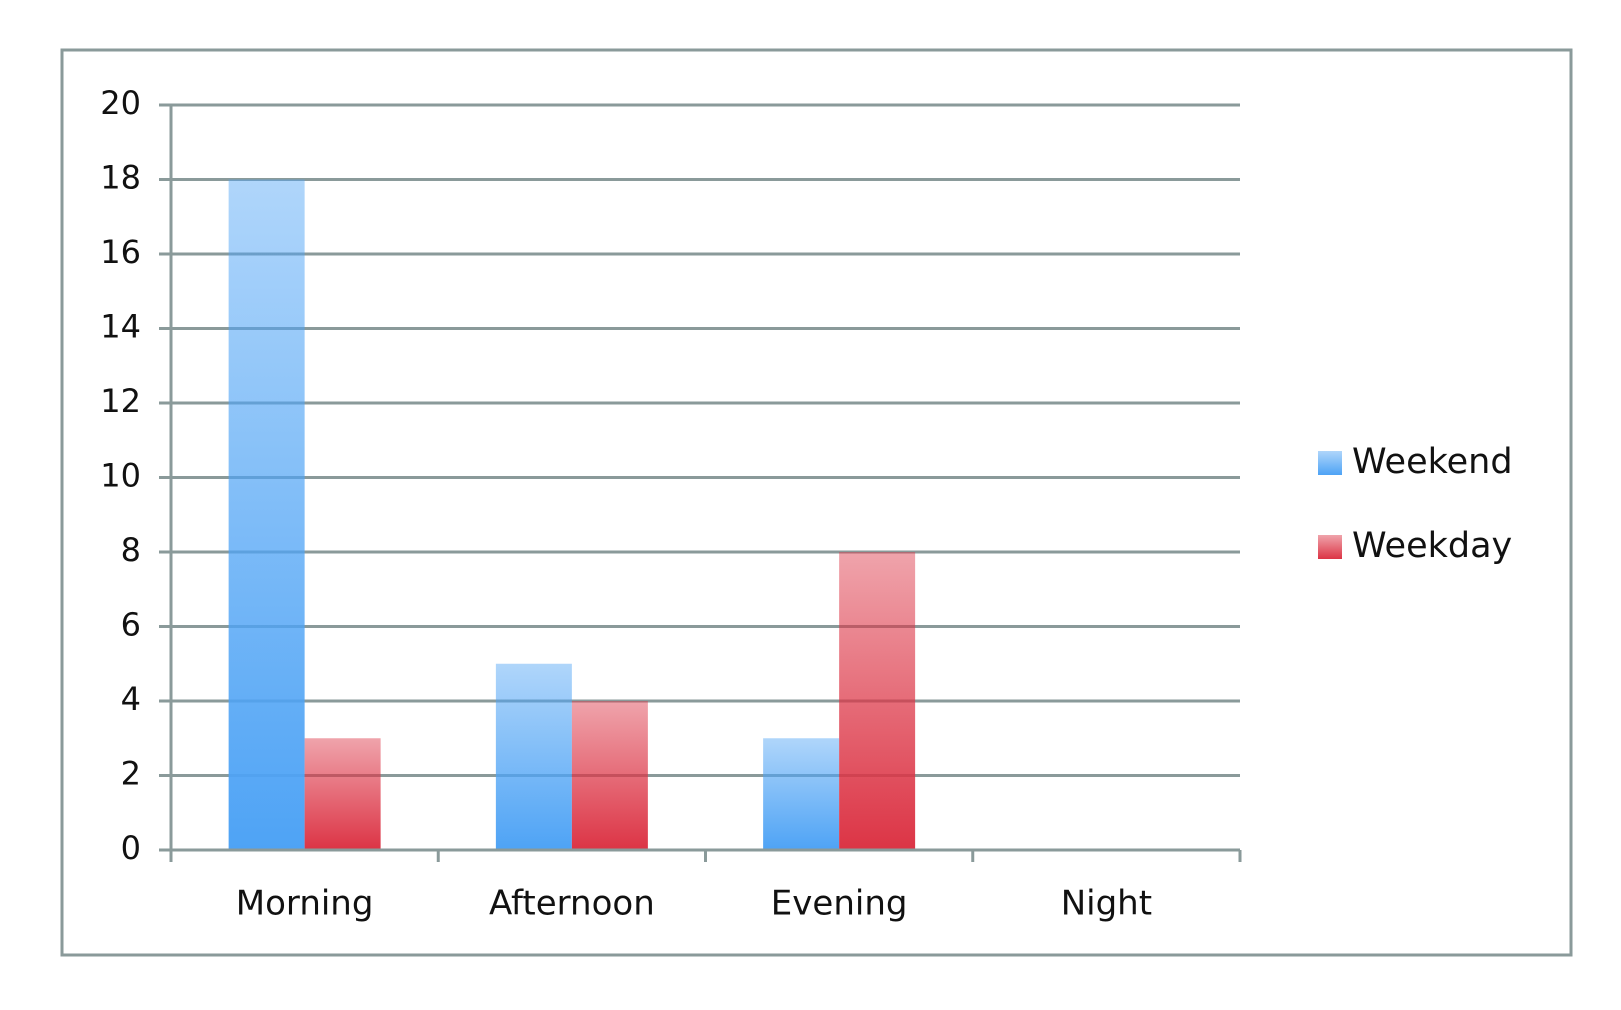 This screenshot has width=1621, height=1010. What do you see at coordinates (120, 401) in the screenshot?
I see `y-tick-label: 12` at bounding box center [120, 401].